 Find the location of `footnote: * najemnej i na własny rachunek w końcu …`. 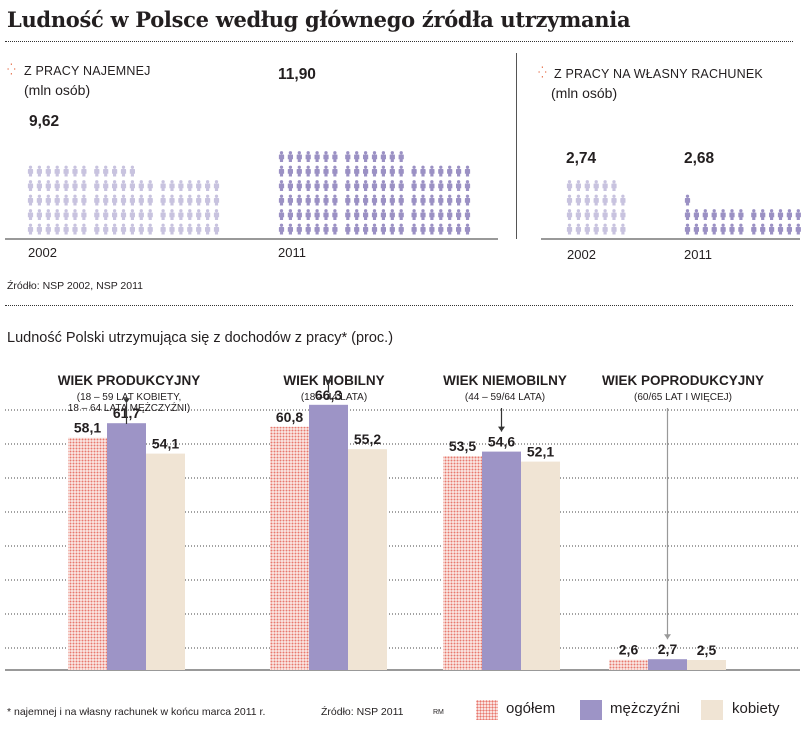

footnote: * najemnej i na własny rachunek w końcu … is located at coordinates (136, 712).